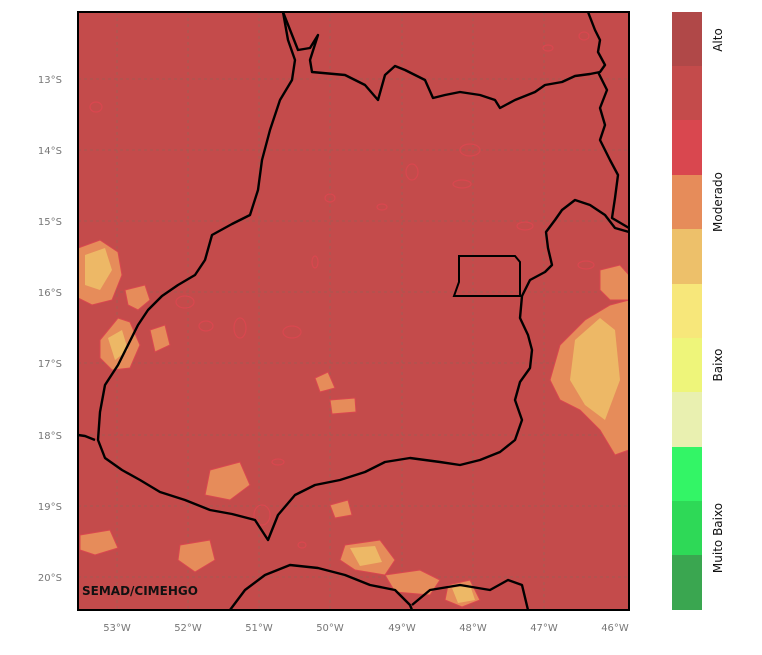  Describe the element at coordinates (402, 628) in the screenshot. I see `lon-tick-label: 49°W` at that location.